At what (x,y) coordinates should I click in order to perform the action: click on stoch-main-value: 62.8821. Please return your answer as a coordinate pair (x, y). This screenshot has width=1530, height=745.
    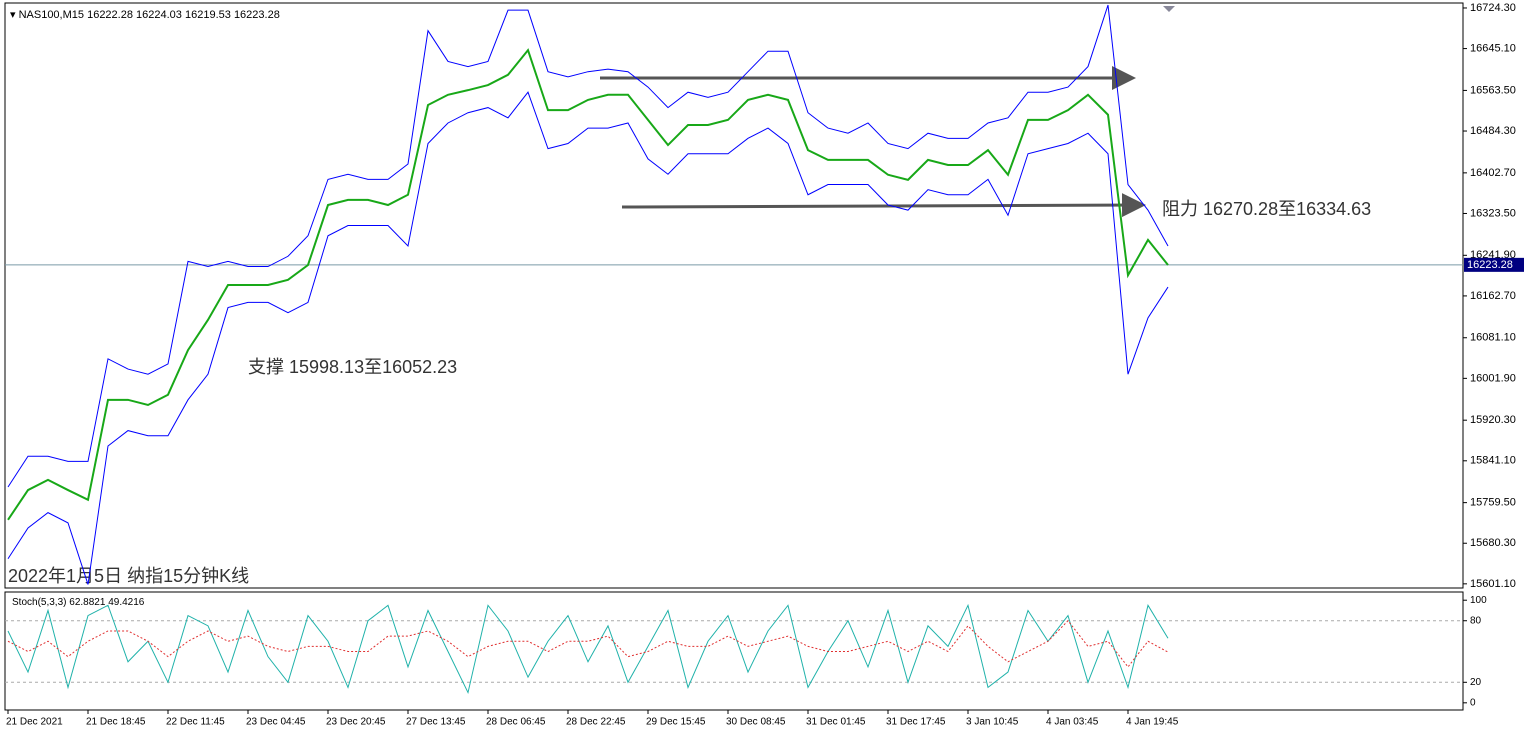
    Looking at the image, I should click on (87, 602).